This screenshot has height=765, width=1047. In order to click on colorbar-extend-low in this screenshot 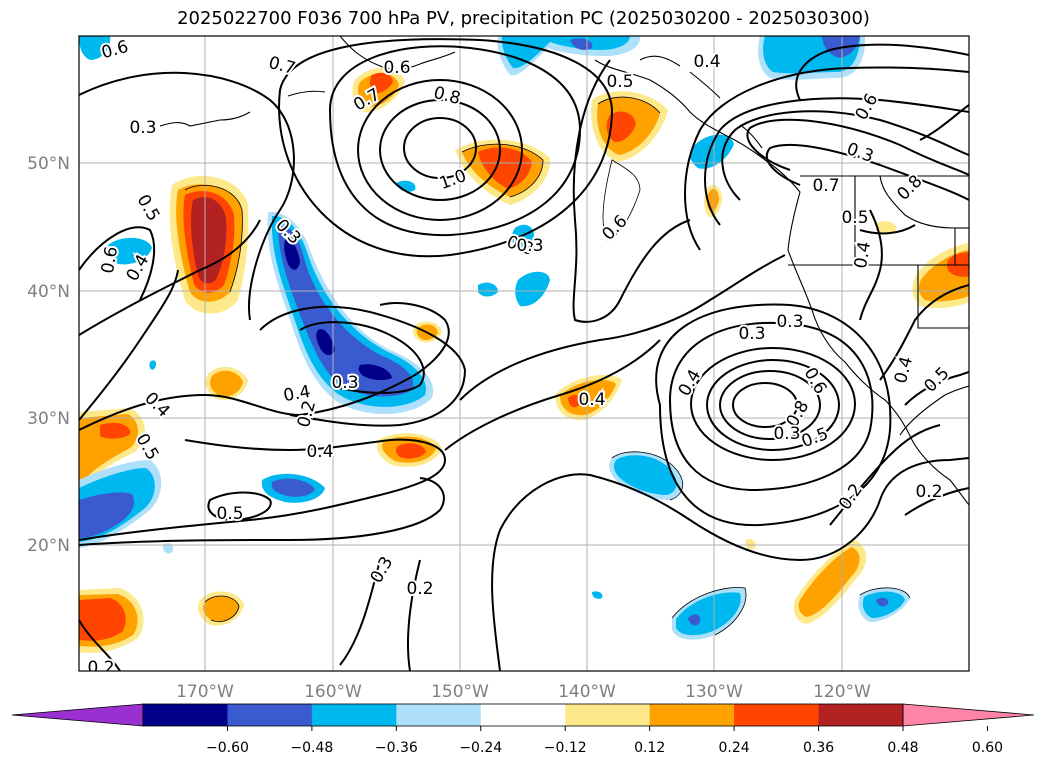, I will do `click(77, 715)`.